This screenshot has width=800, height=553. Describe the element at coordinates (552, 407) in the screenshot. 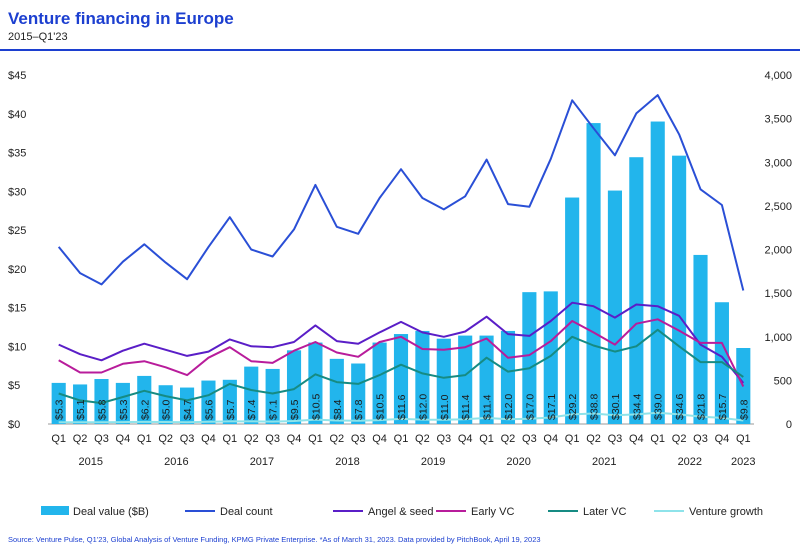

I see `bar-value-label: $17.1` at that location.